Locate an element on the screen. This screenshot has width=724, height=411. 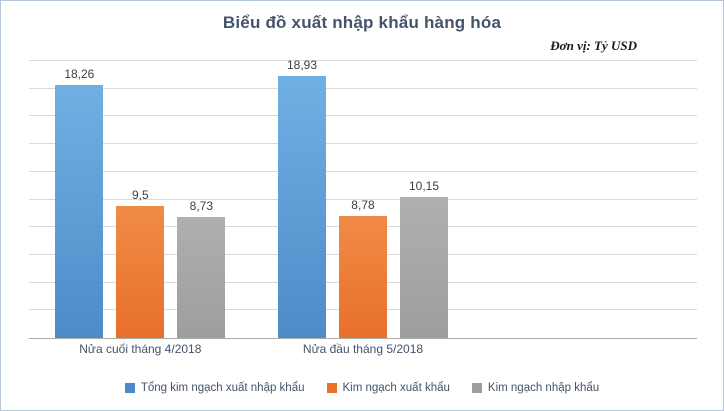
bar-series1-cat2: 18,93 is located at coordinates (301, 198).